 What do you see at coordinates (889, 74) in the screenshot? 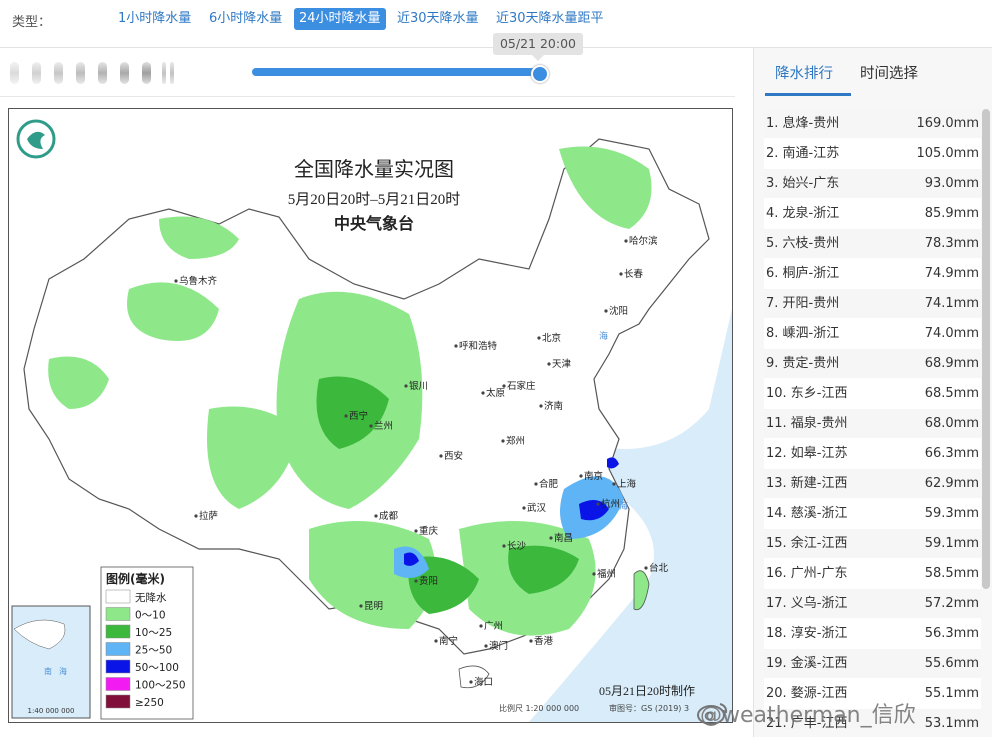
I see `tab-time-select: 时间选择` at bounding box center [889, 74].